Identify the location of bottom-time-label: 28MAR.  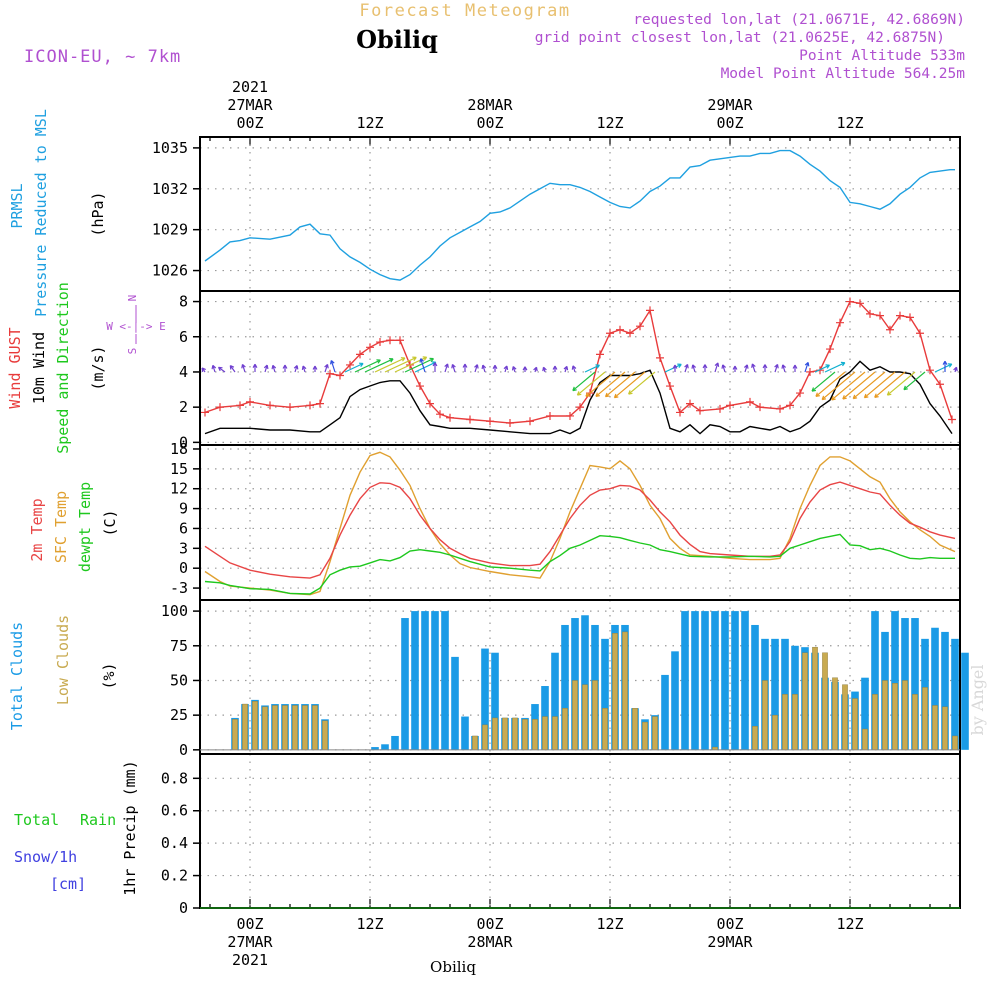
(490, 942).